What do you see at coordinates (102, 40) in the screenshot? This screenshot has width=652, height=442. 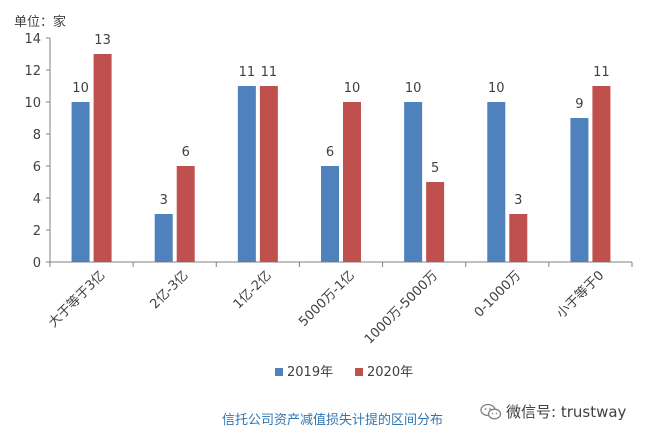 I see `data-label: 13` at bounding box center [102, 40].